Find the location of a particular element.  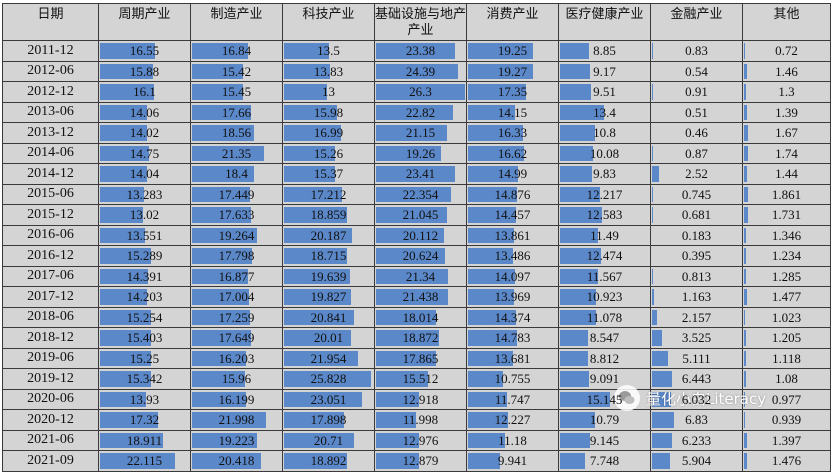

value-cell: 12.918 is located at coordinates (421, 399).